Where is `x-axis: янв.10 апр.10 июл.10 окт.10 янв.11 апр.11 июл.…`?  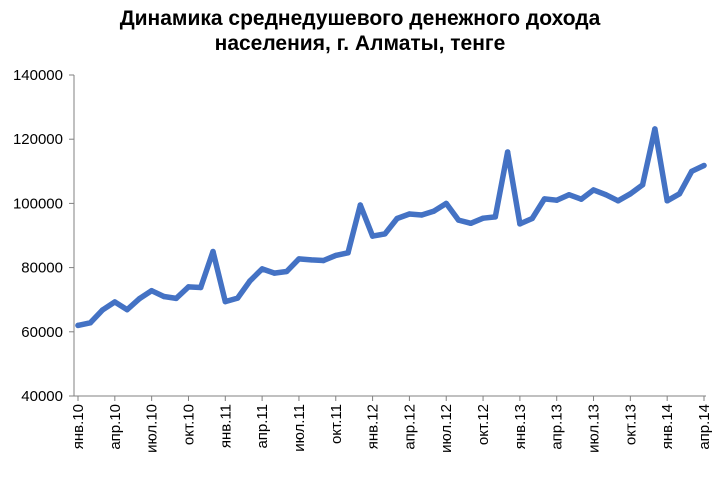 x-axis: янв.10 апр.10 июл.10 окт.10 янв.11 апр.11 июл.… is located at coordinates (391, 424).